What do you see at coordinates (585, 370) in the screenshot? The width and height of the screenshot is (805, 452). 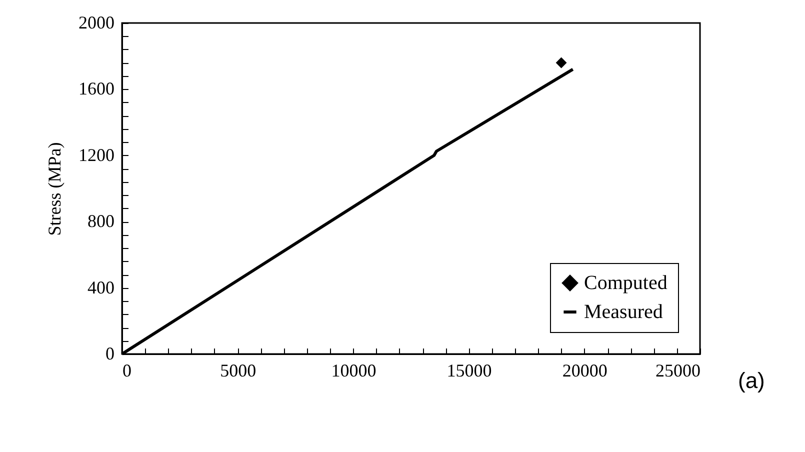 I see `x-tick-label: 20000` at bounding box center [585, 370].